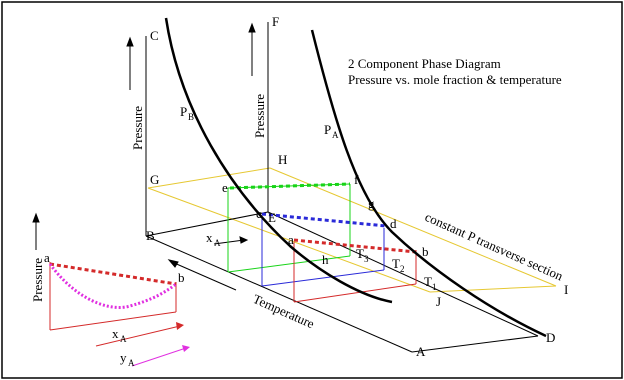  I want to click on point-f: f, so click(356, 179).